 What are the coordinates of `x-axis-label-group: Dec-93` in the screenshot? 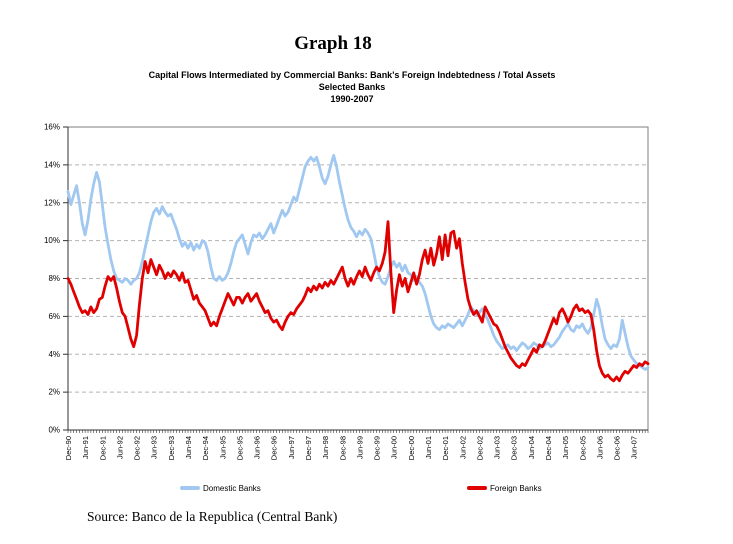 It's located at (171, 448).